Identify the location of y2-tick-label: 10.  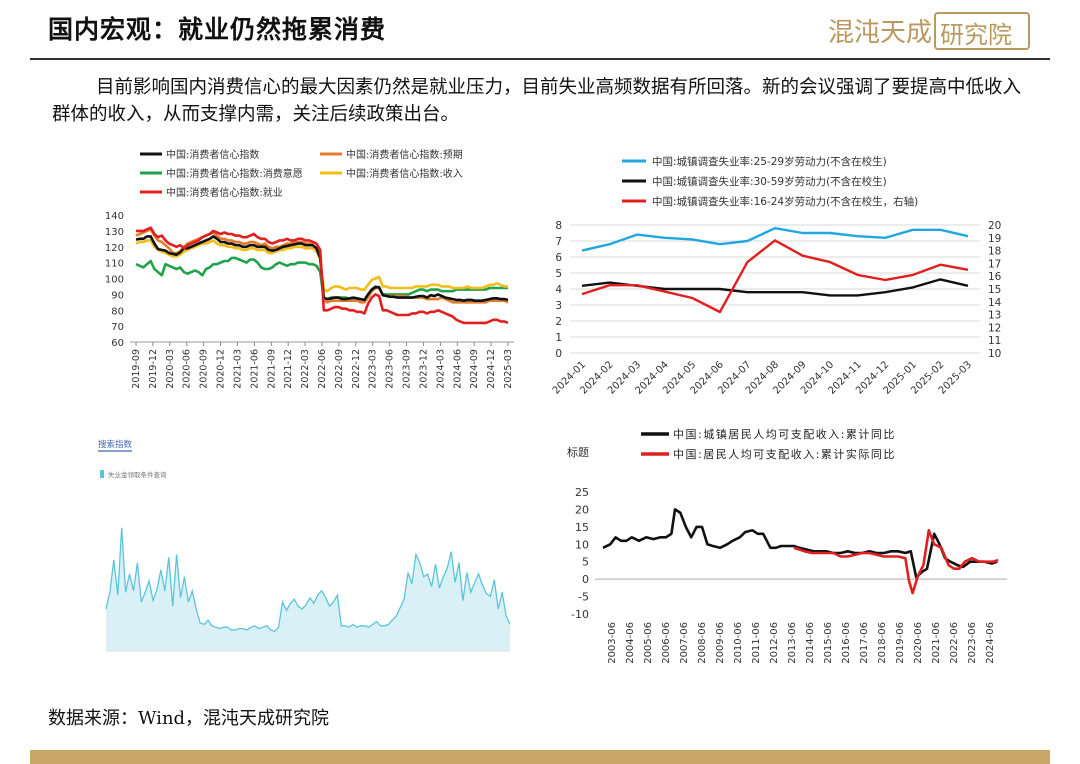
(994, 354).